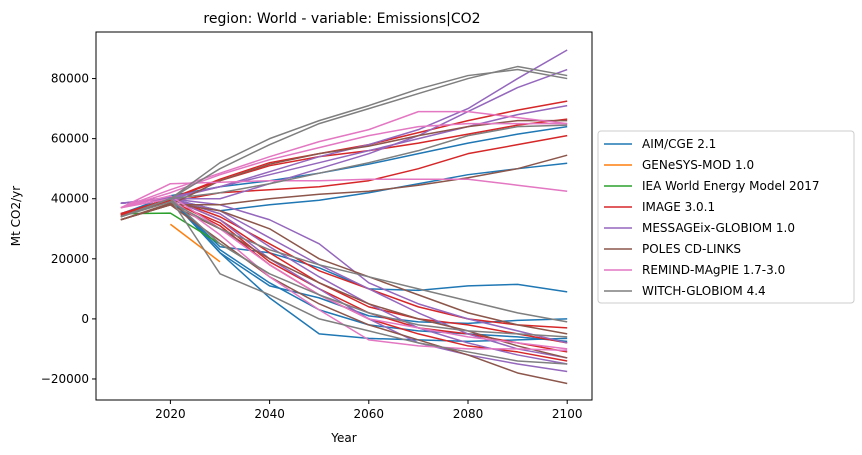  What do you see at coordinates (468, 414) in the screenshot?
I see `x-tick-label-3: 2080` at bounding box center [468, 414].